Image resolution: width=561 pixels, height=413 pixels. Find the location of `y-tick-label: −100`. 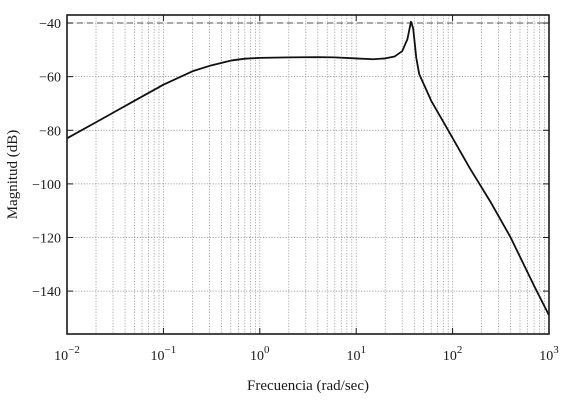

y-tick-label: −100 is located at coordinates (46, 185).